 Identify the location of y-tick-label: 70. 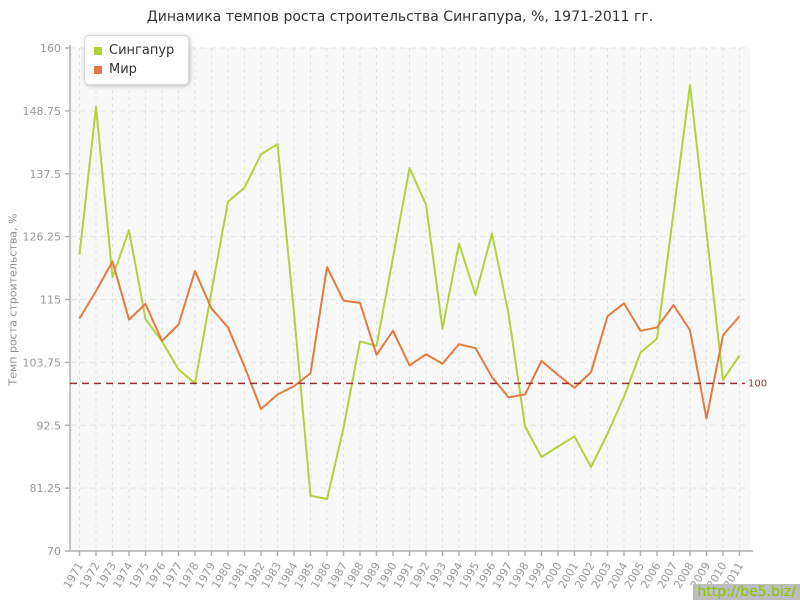
(54, 551).